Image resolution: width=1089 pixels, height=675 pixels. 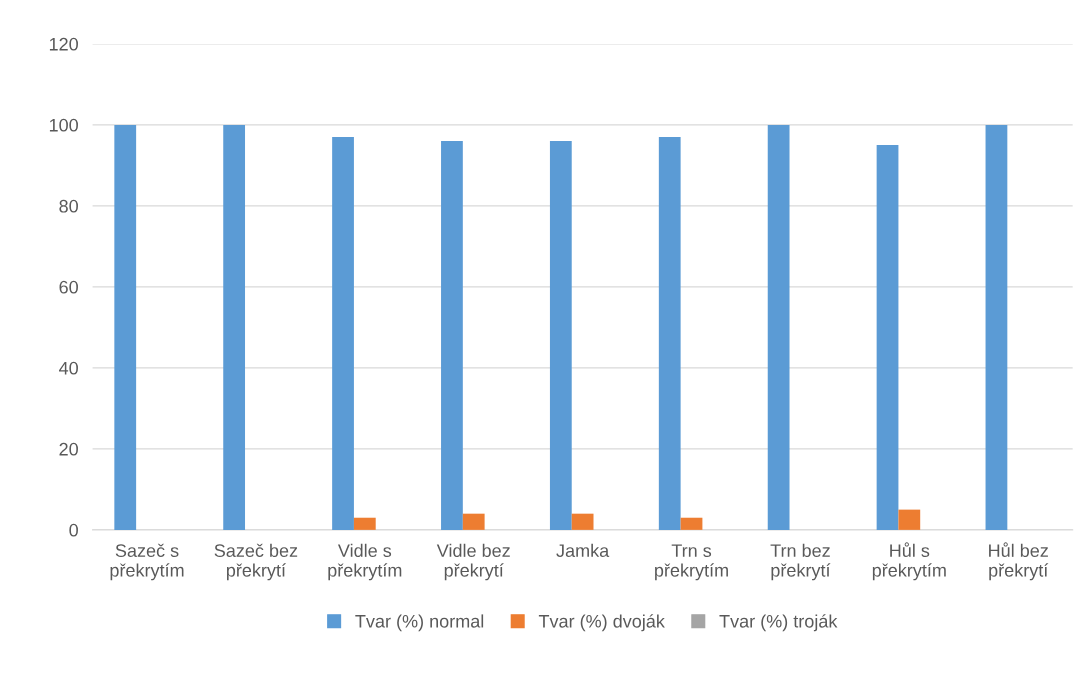 I want to click on legend-label: Tvar (%) troják, so click(x=778, y=623).